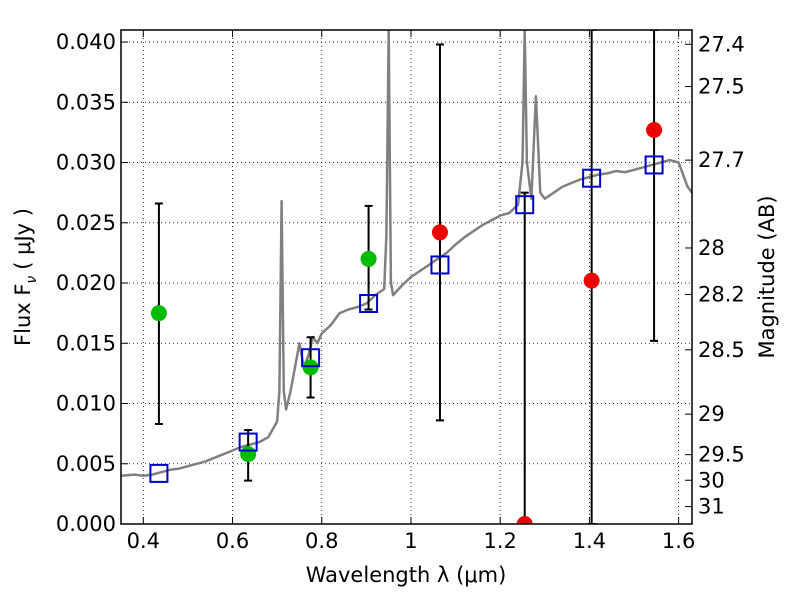 The width and height of the screenshot is (800, 600). I want to click on x-tick-label: 0.4, so click(143, 541).